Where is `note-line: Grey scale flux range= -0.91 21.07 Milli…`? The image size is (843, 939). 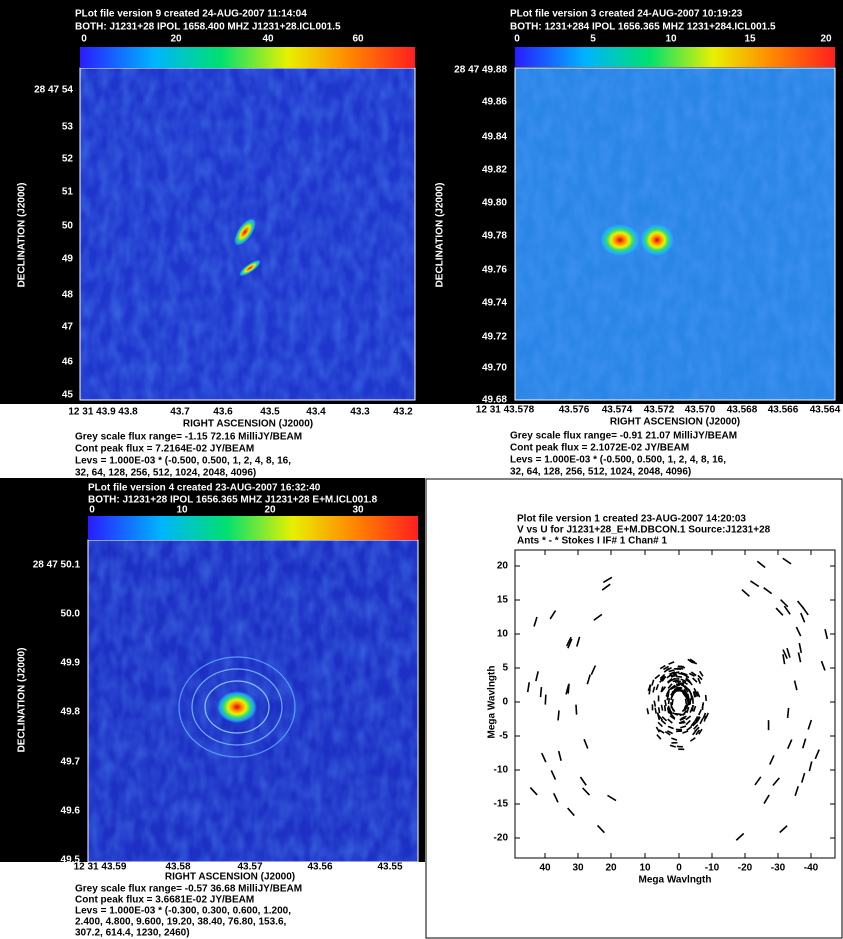 note-line: Grey scale flux range= -0.91 21.07 Milli… is located at coordinates (623, 436).